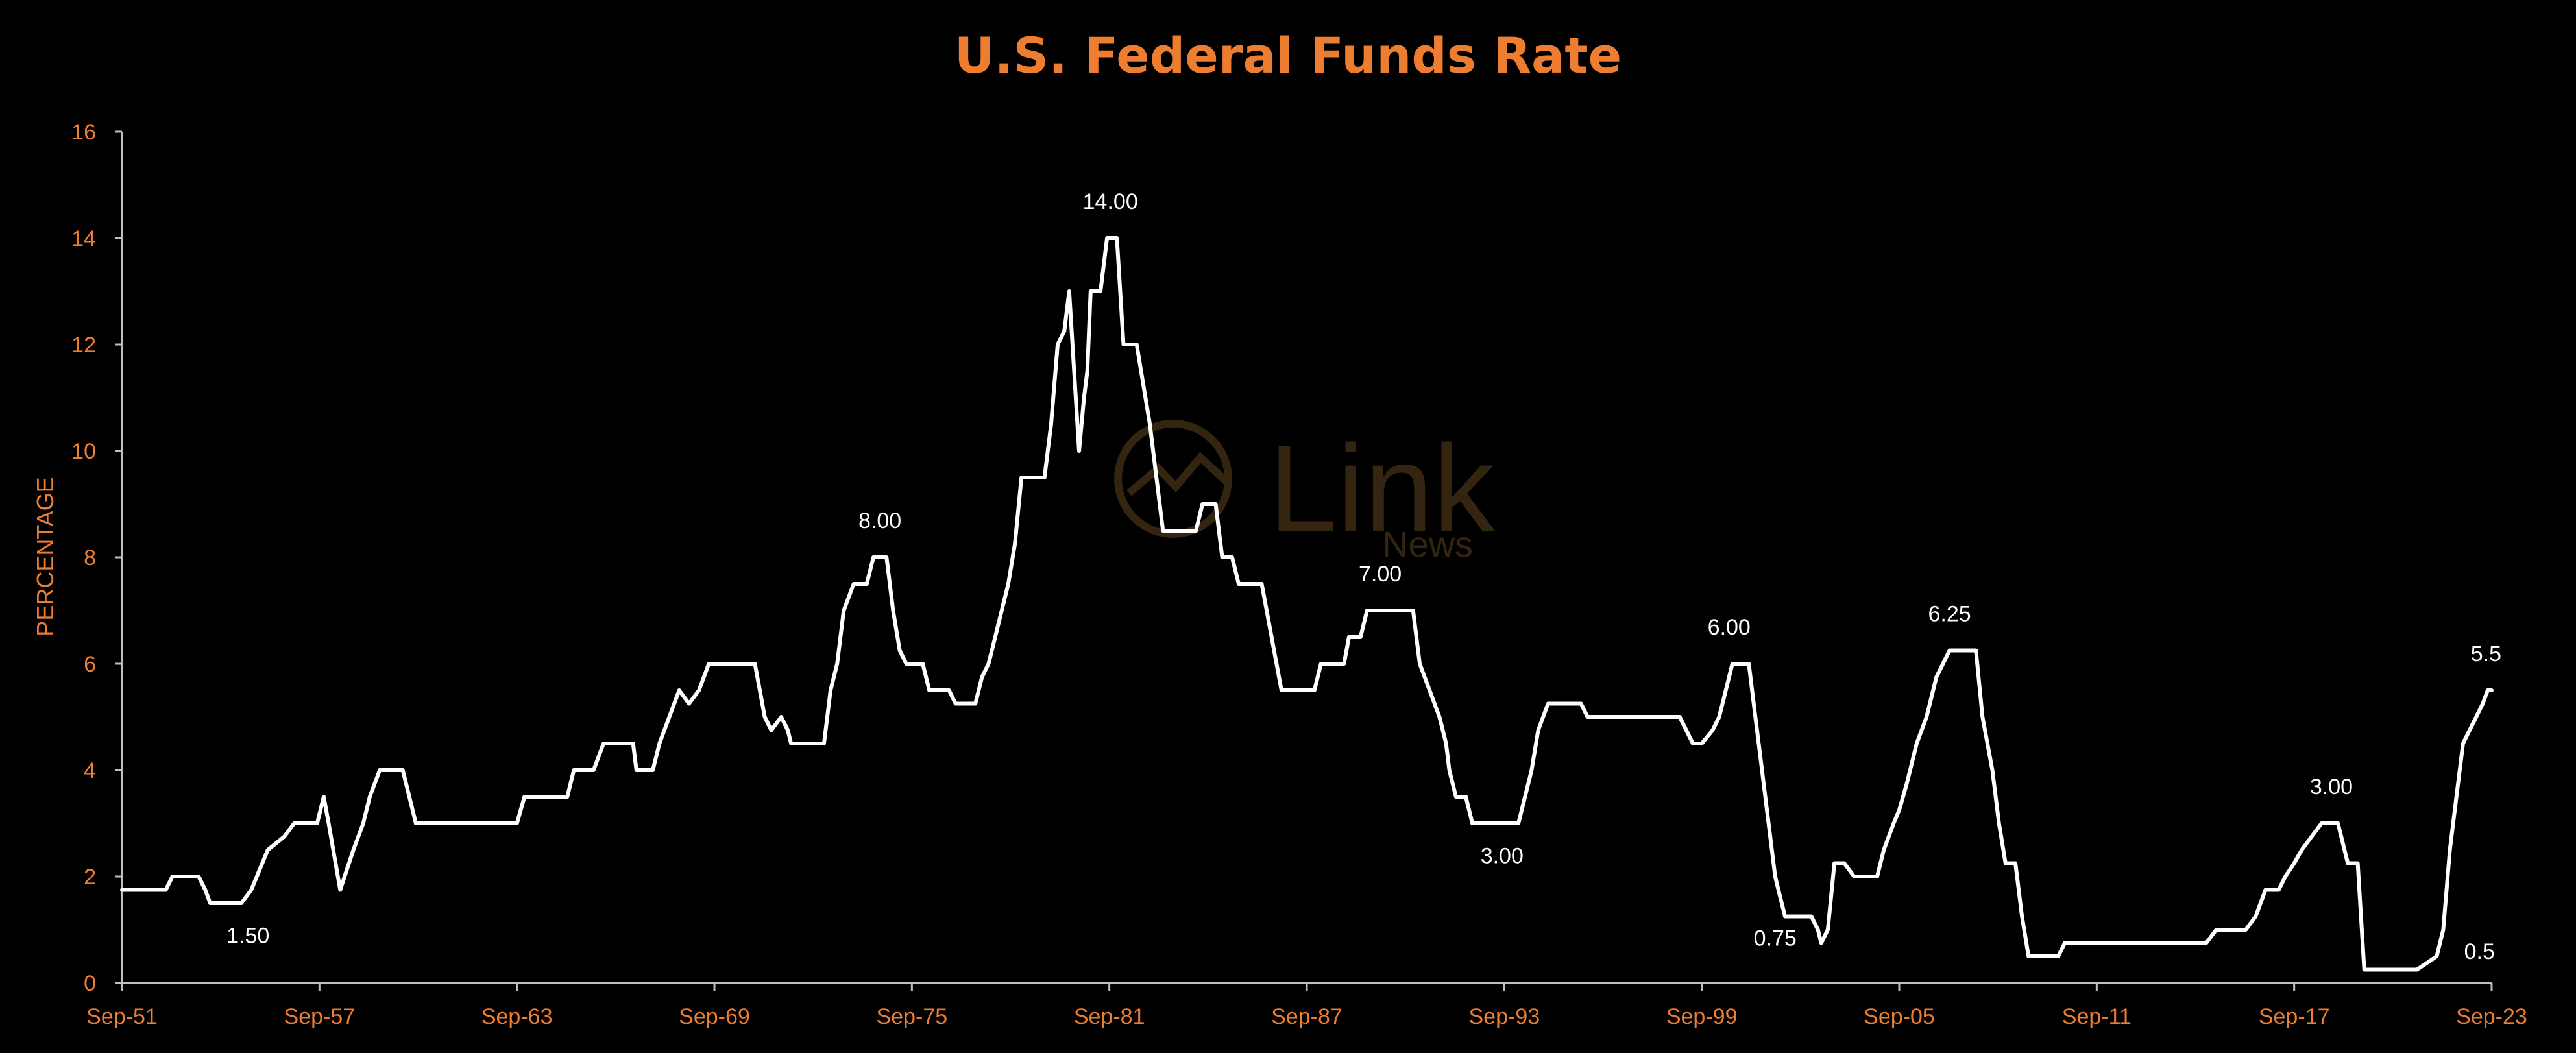  I want to click on y-tick-label: 4, so click(90, 770).